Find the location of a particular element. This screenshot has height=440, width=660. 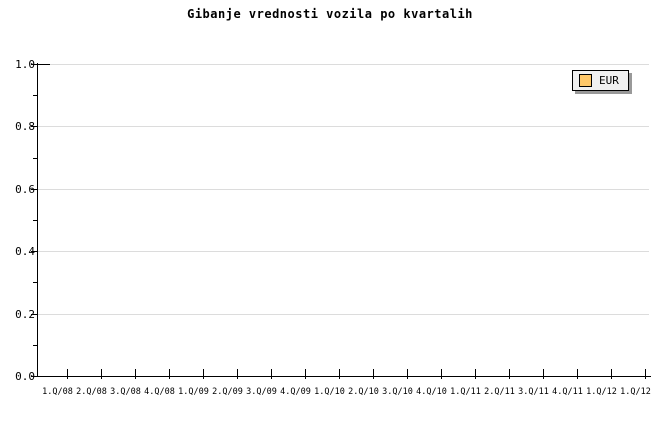

x-tick-label: 3.Q/08 is located at coordinates (125, 392).